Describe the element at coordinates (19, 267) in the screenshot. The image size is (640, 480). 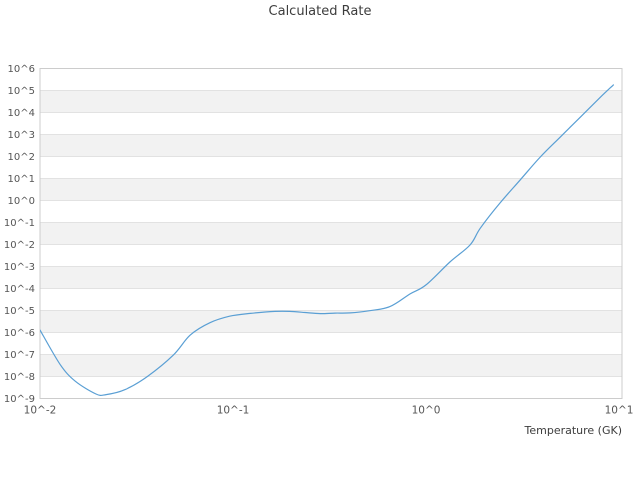
I see `y-tick-label: 10^-3` at that location.